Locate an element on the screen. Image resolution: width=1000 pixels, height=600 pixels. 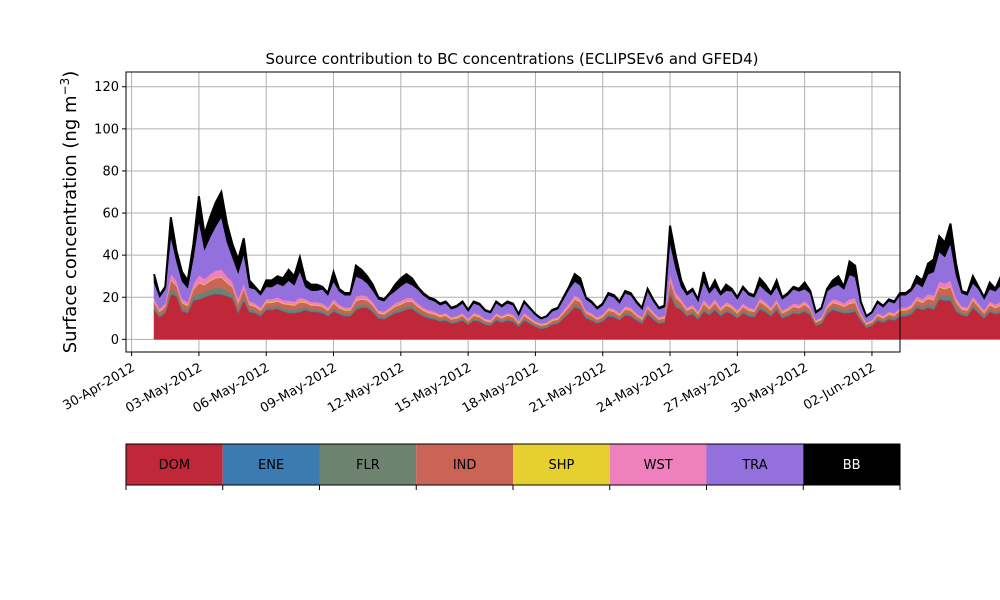
legend-label-dom: DOM is located at coordinates (174, 465).